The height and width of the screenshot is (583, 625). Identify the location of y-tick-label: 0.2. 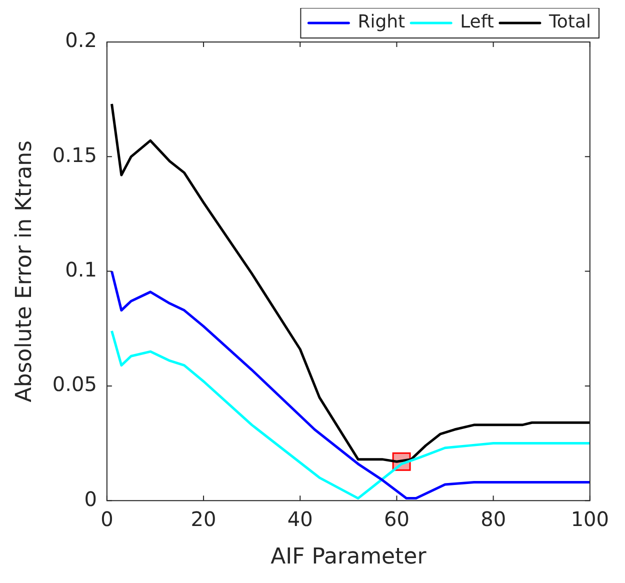
(81, 40).